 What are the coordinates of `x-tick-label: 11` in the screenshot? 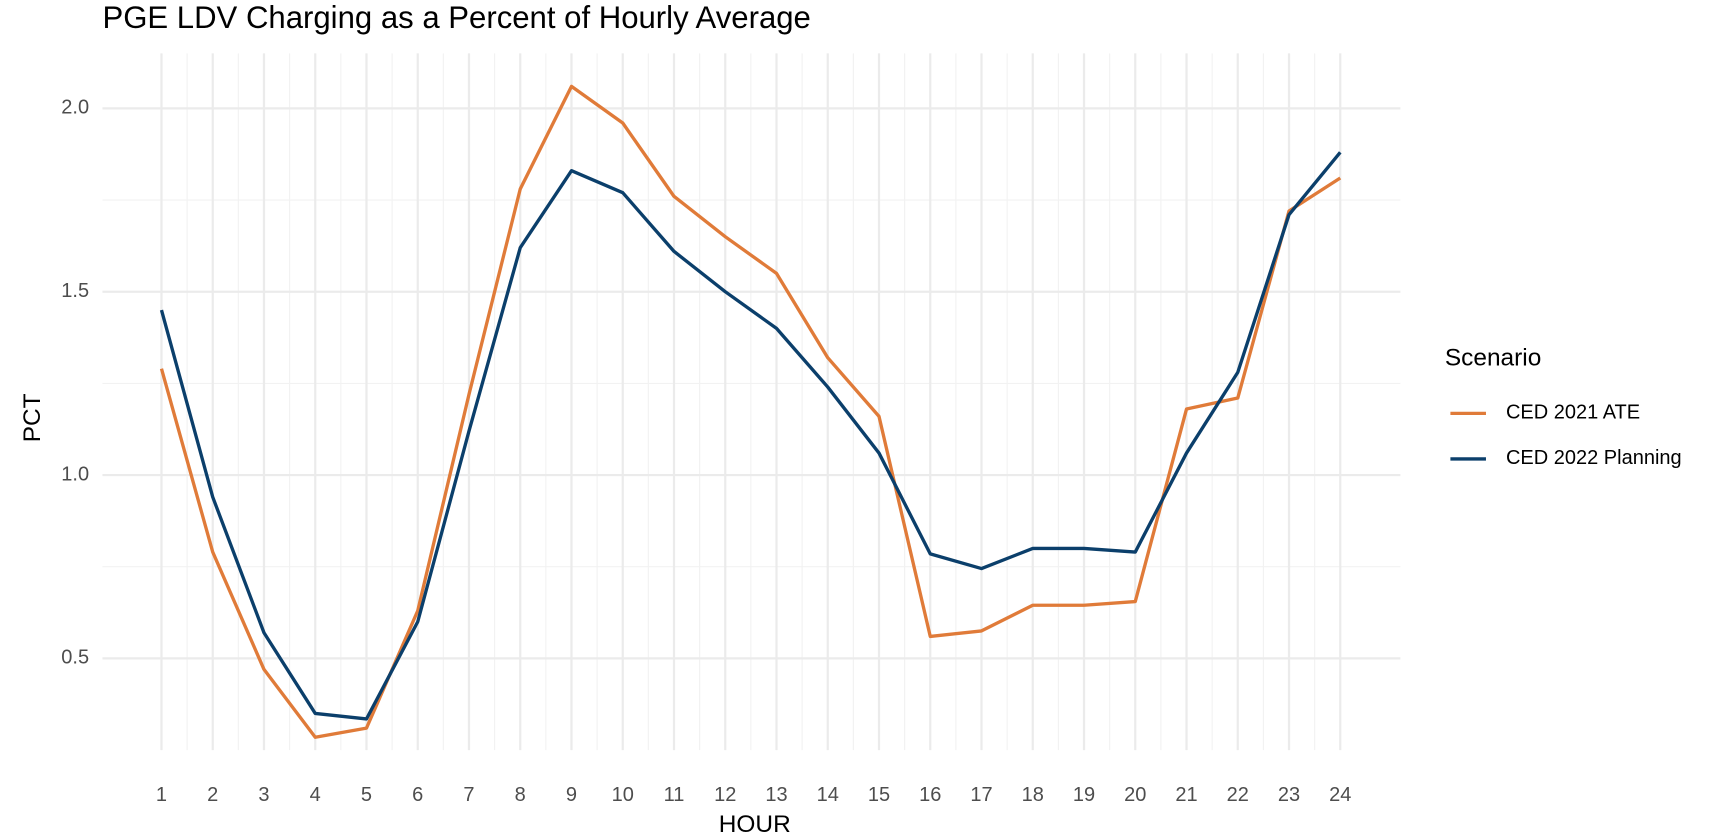 It's located at (674, 795).